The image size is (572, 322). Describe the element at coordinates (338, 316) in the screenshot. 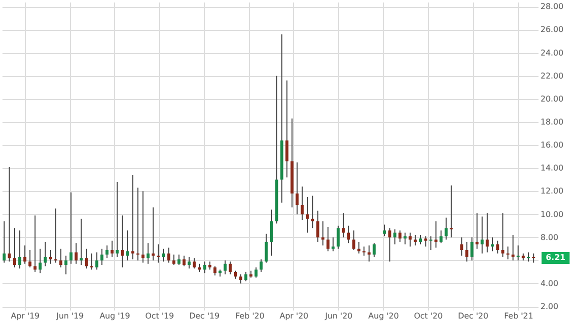

I see `x-tick-label: Jun '20` at that location.